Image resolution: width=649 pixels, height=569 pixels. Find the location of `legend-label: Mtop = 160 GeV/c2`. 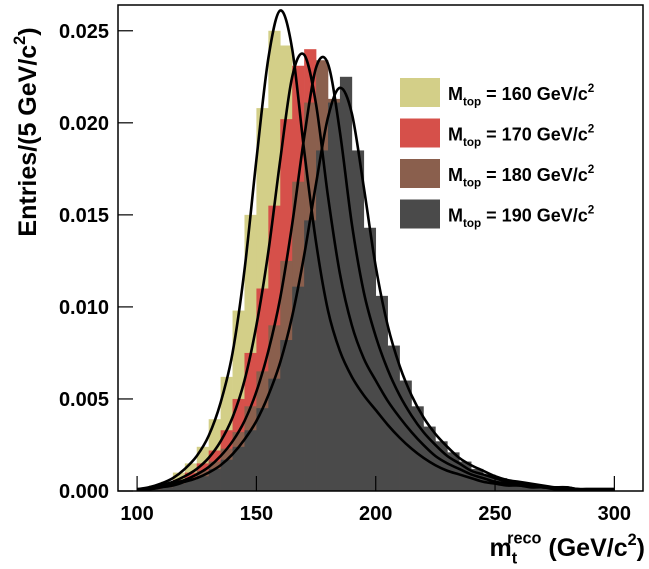

legend-label: Mtop = 160 GeV/c2 is located at coordinates (521, 95).